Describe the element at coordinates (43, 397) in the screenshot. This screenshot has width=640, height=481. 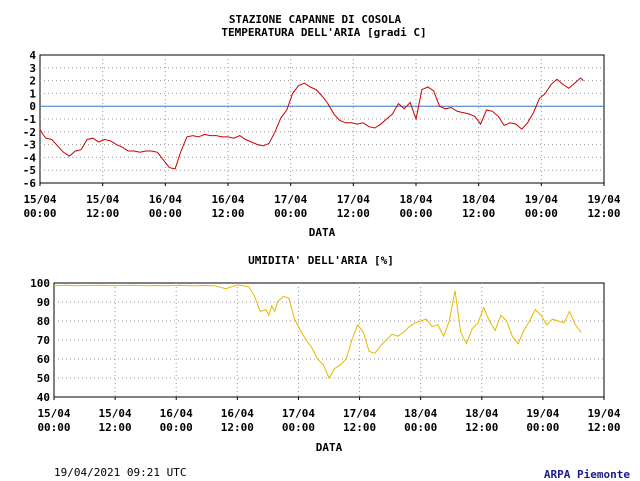
I see `y-tick-label: 40` at that location.